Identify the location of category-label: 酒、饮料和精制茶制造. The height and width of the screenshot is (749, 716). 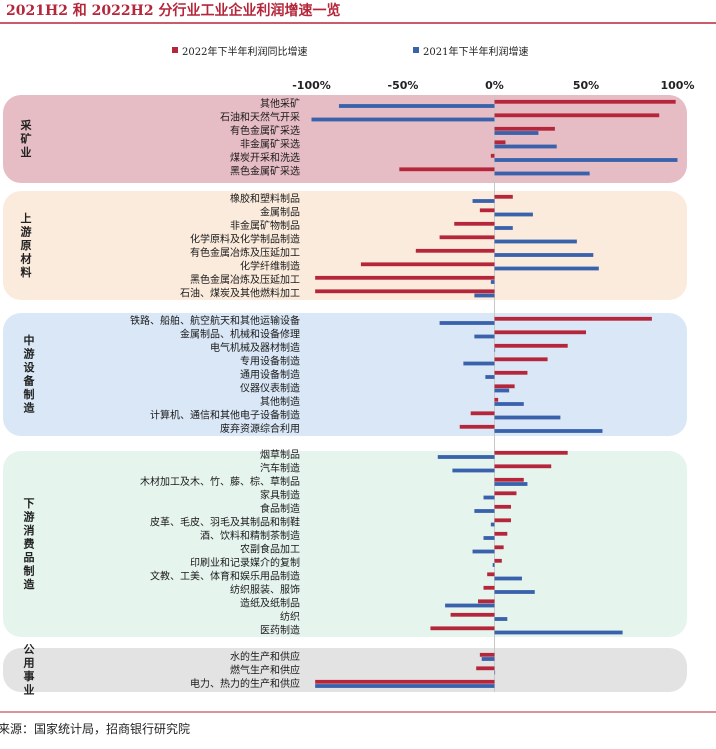
(250, 535).